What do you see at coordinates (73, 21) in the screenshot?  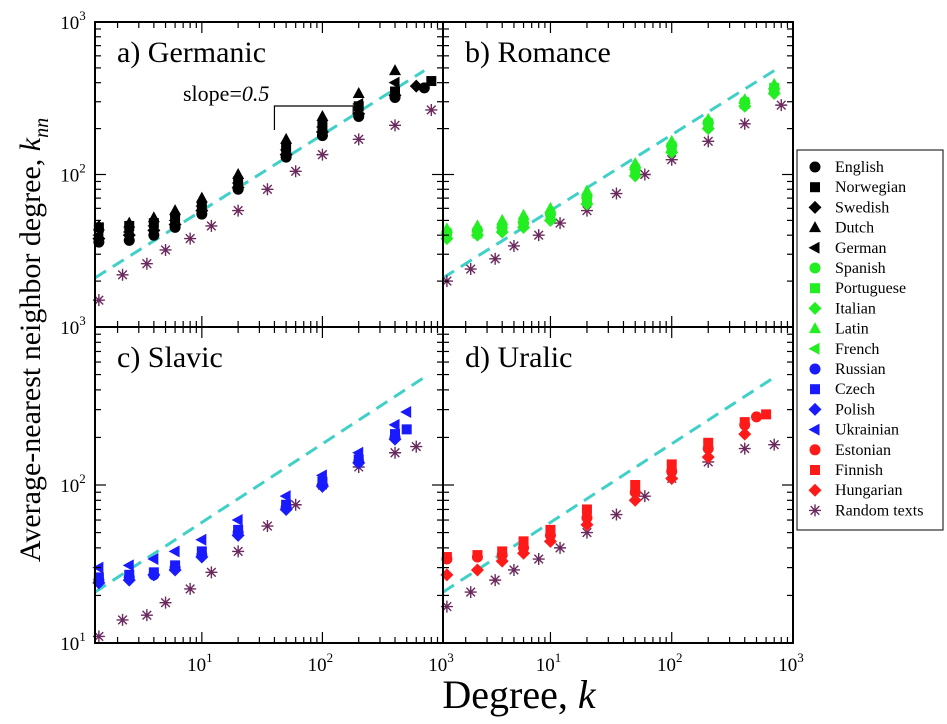 I see `y-tick-label: 103` at bounding box center [73, 21].